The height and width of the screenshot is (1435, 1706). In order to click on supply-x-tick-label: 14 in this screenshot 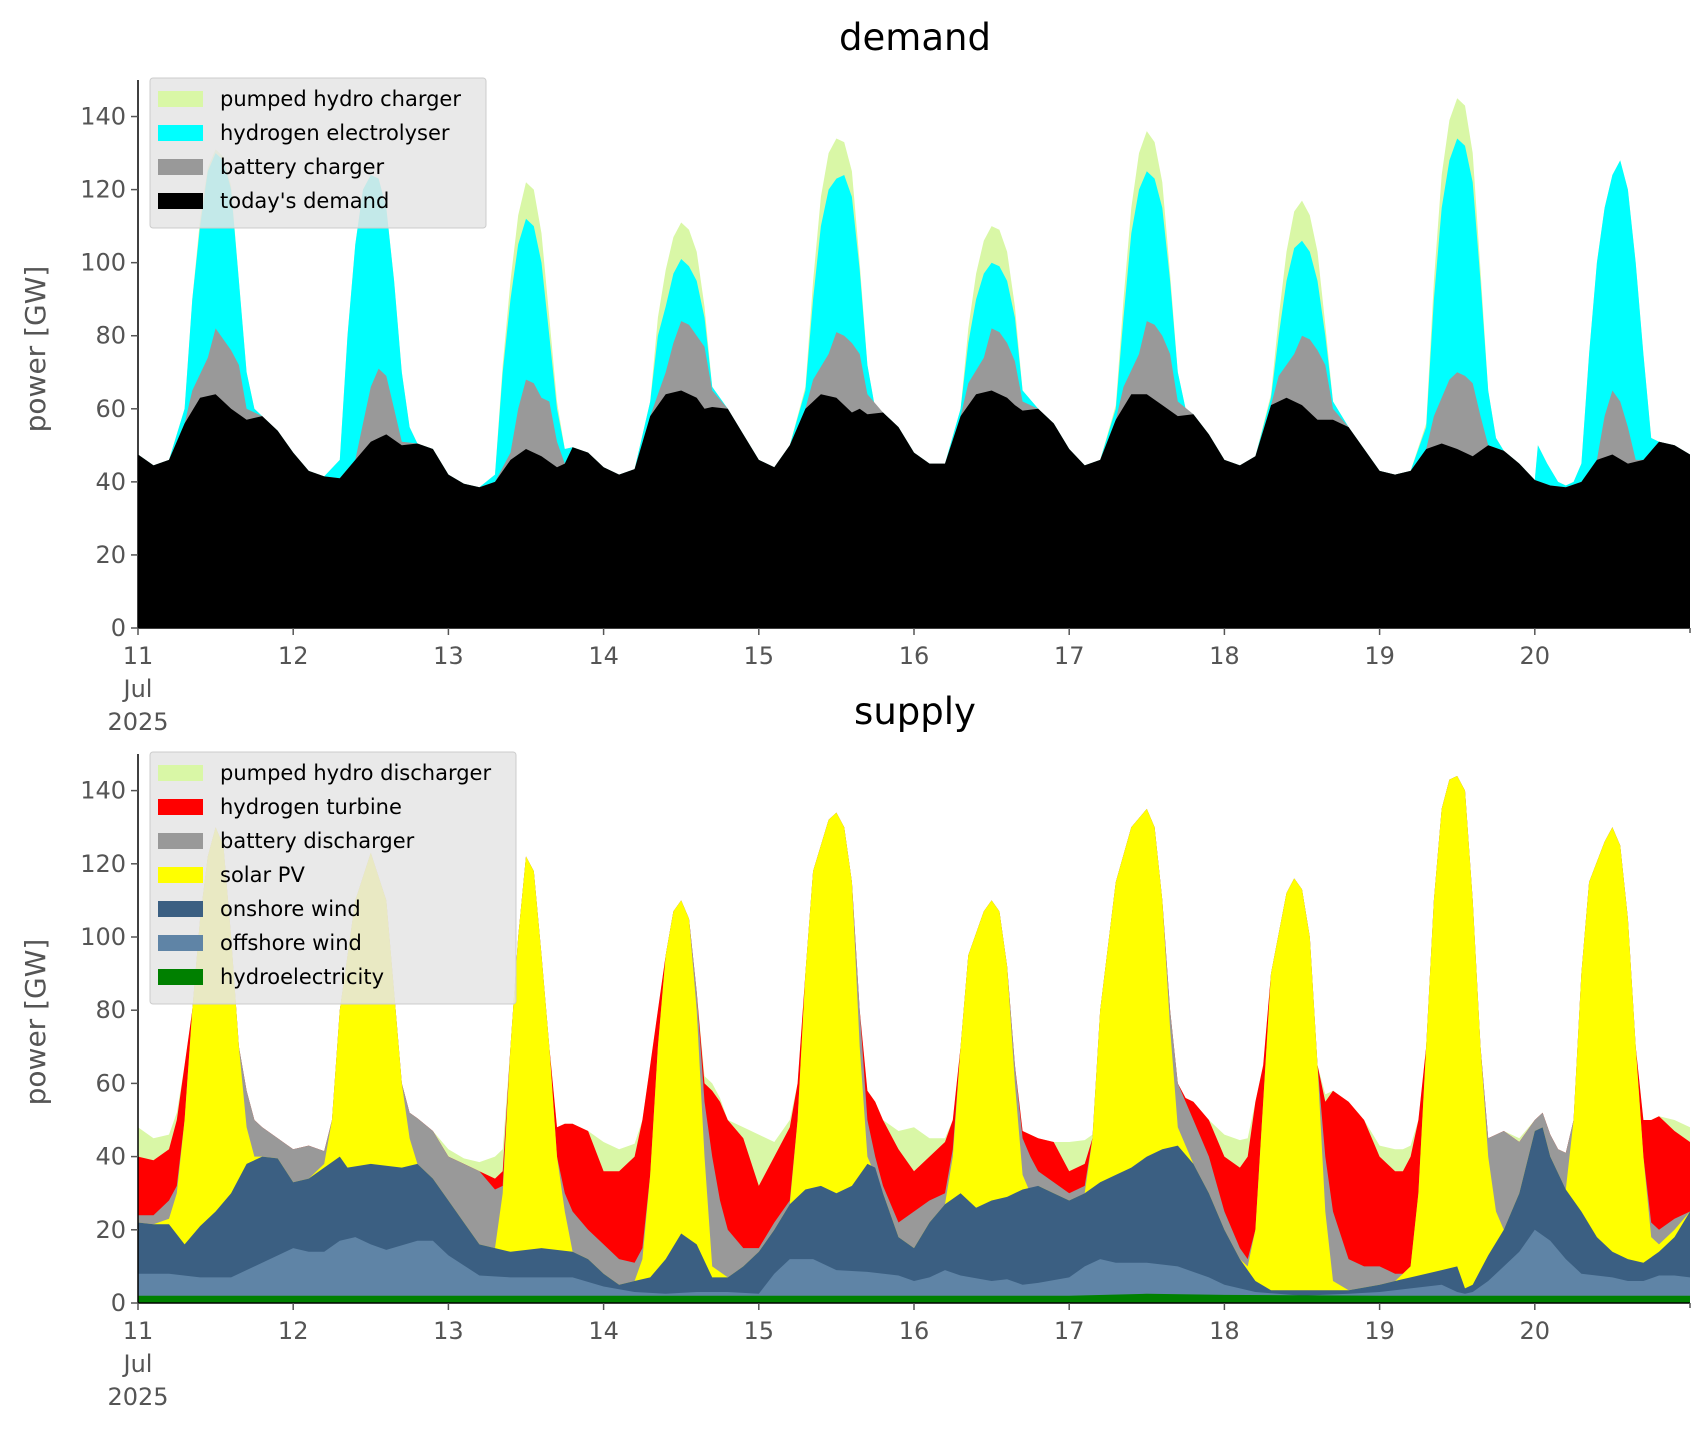, I will do `click(603, 1331)`.